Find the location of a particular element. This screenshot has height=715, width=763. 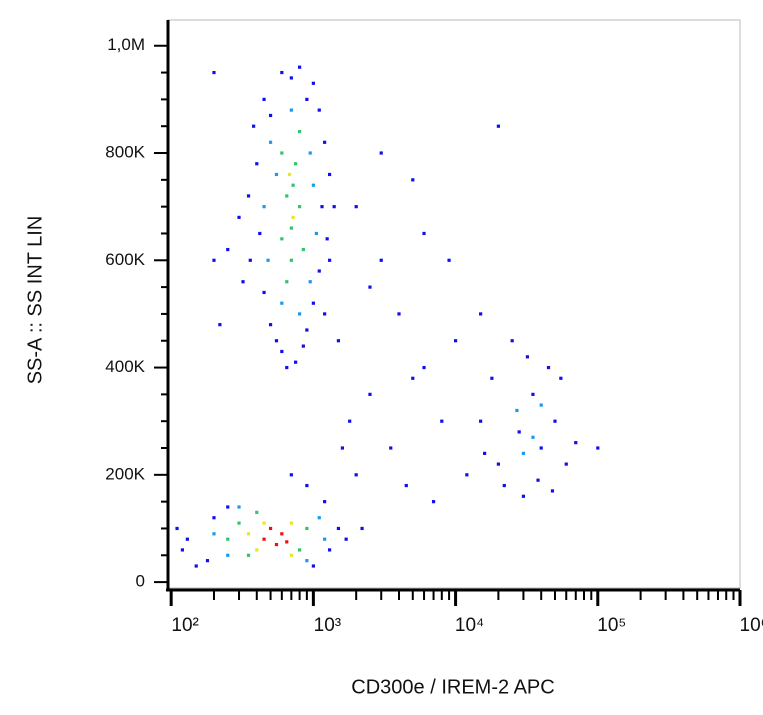

y-axis-label: SS-A :: SS INT LIN is located at coordinates (35, 300).